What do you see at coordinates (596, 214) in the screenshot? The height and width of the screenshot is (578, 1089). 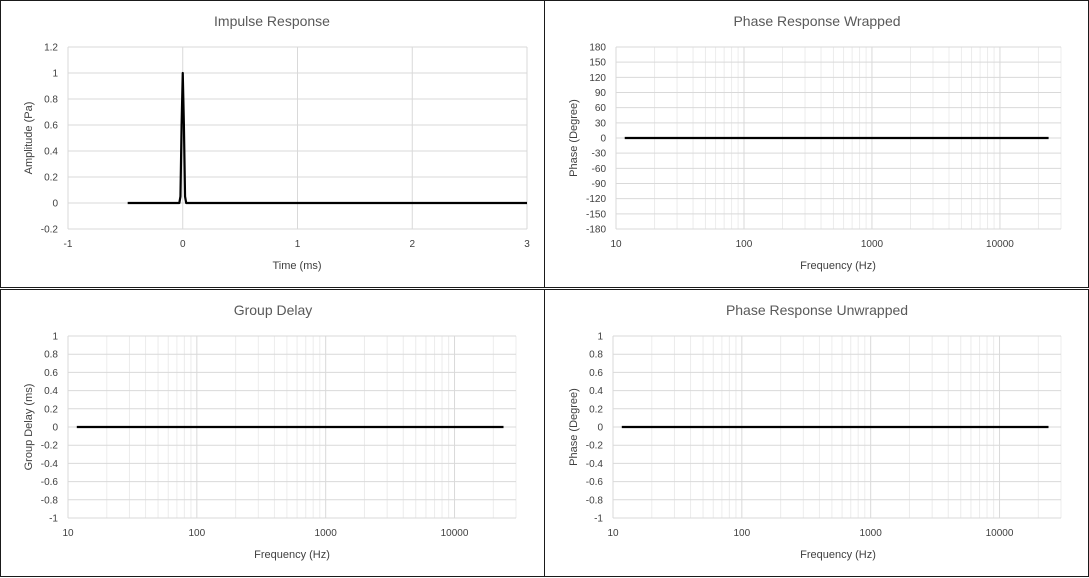 I see `y-tick-label: -150` at bounding box center [596, 214].